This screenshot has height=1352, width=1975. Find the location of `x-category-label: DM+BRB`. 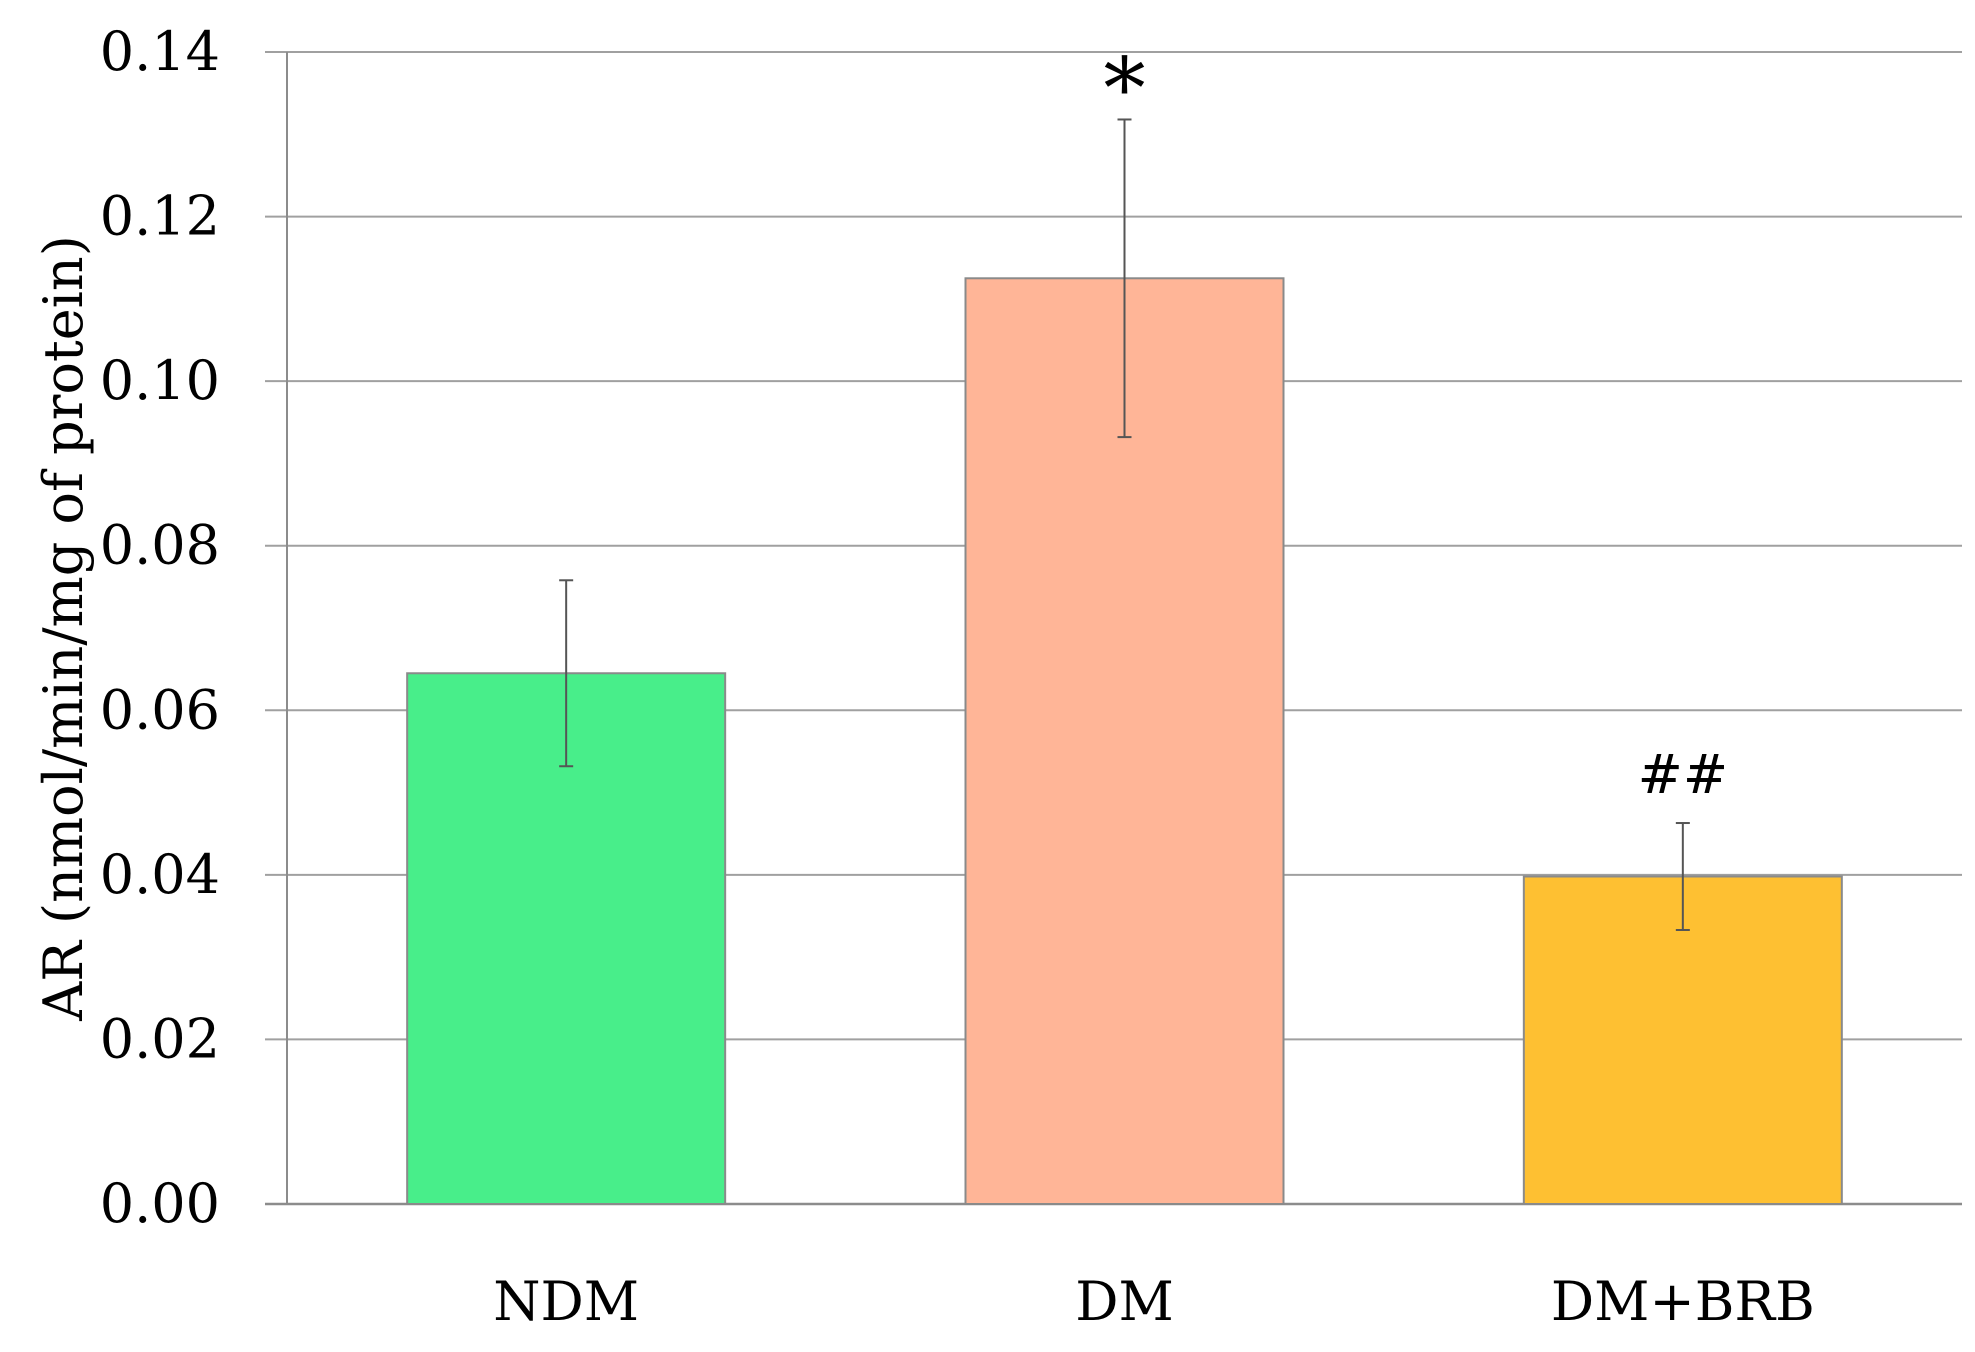

x-category-label: DM+BRB is located at coordinates (1683, 1301).